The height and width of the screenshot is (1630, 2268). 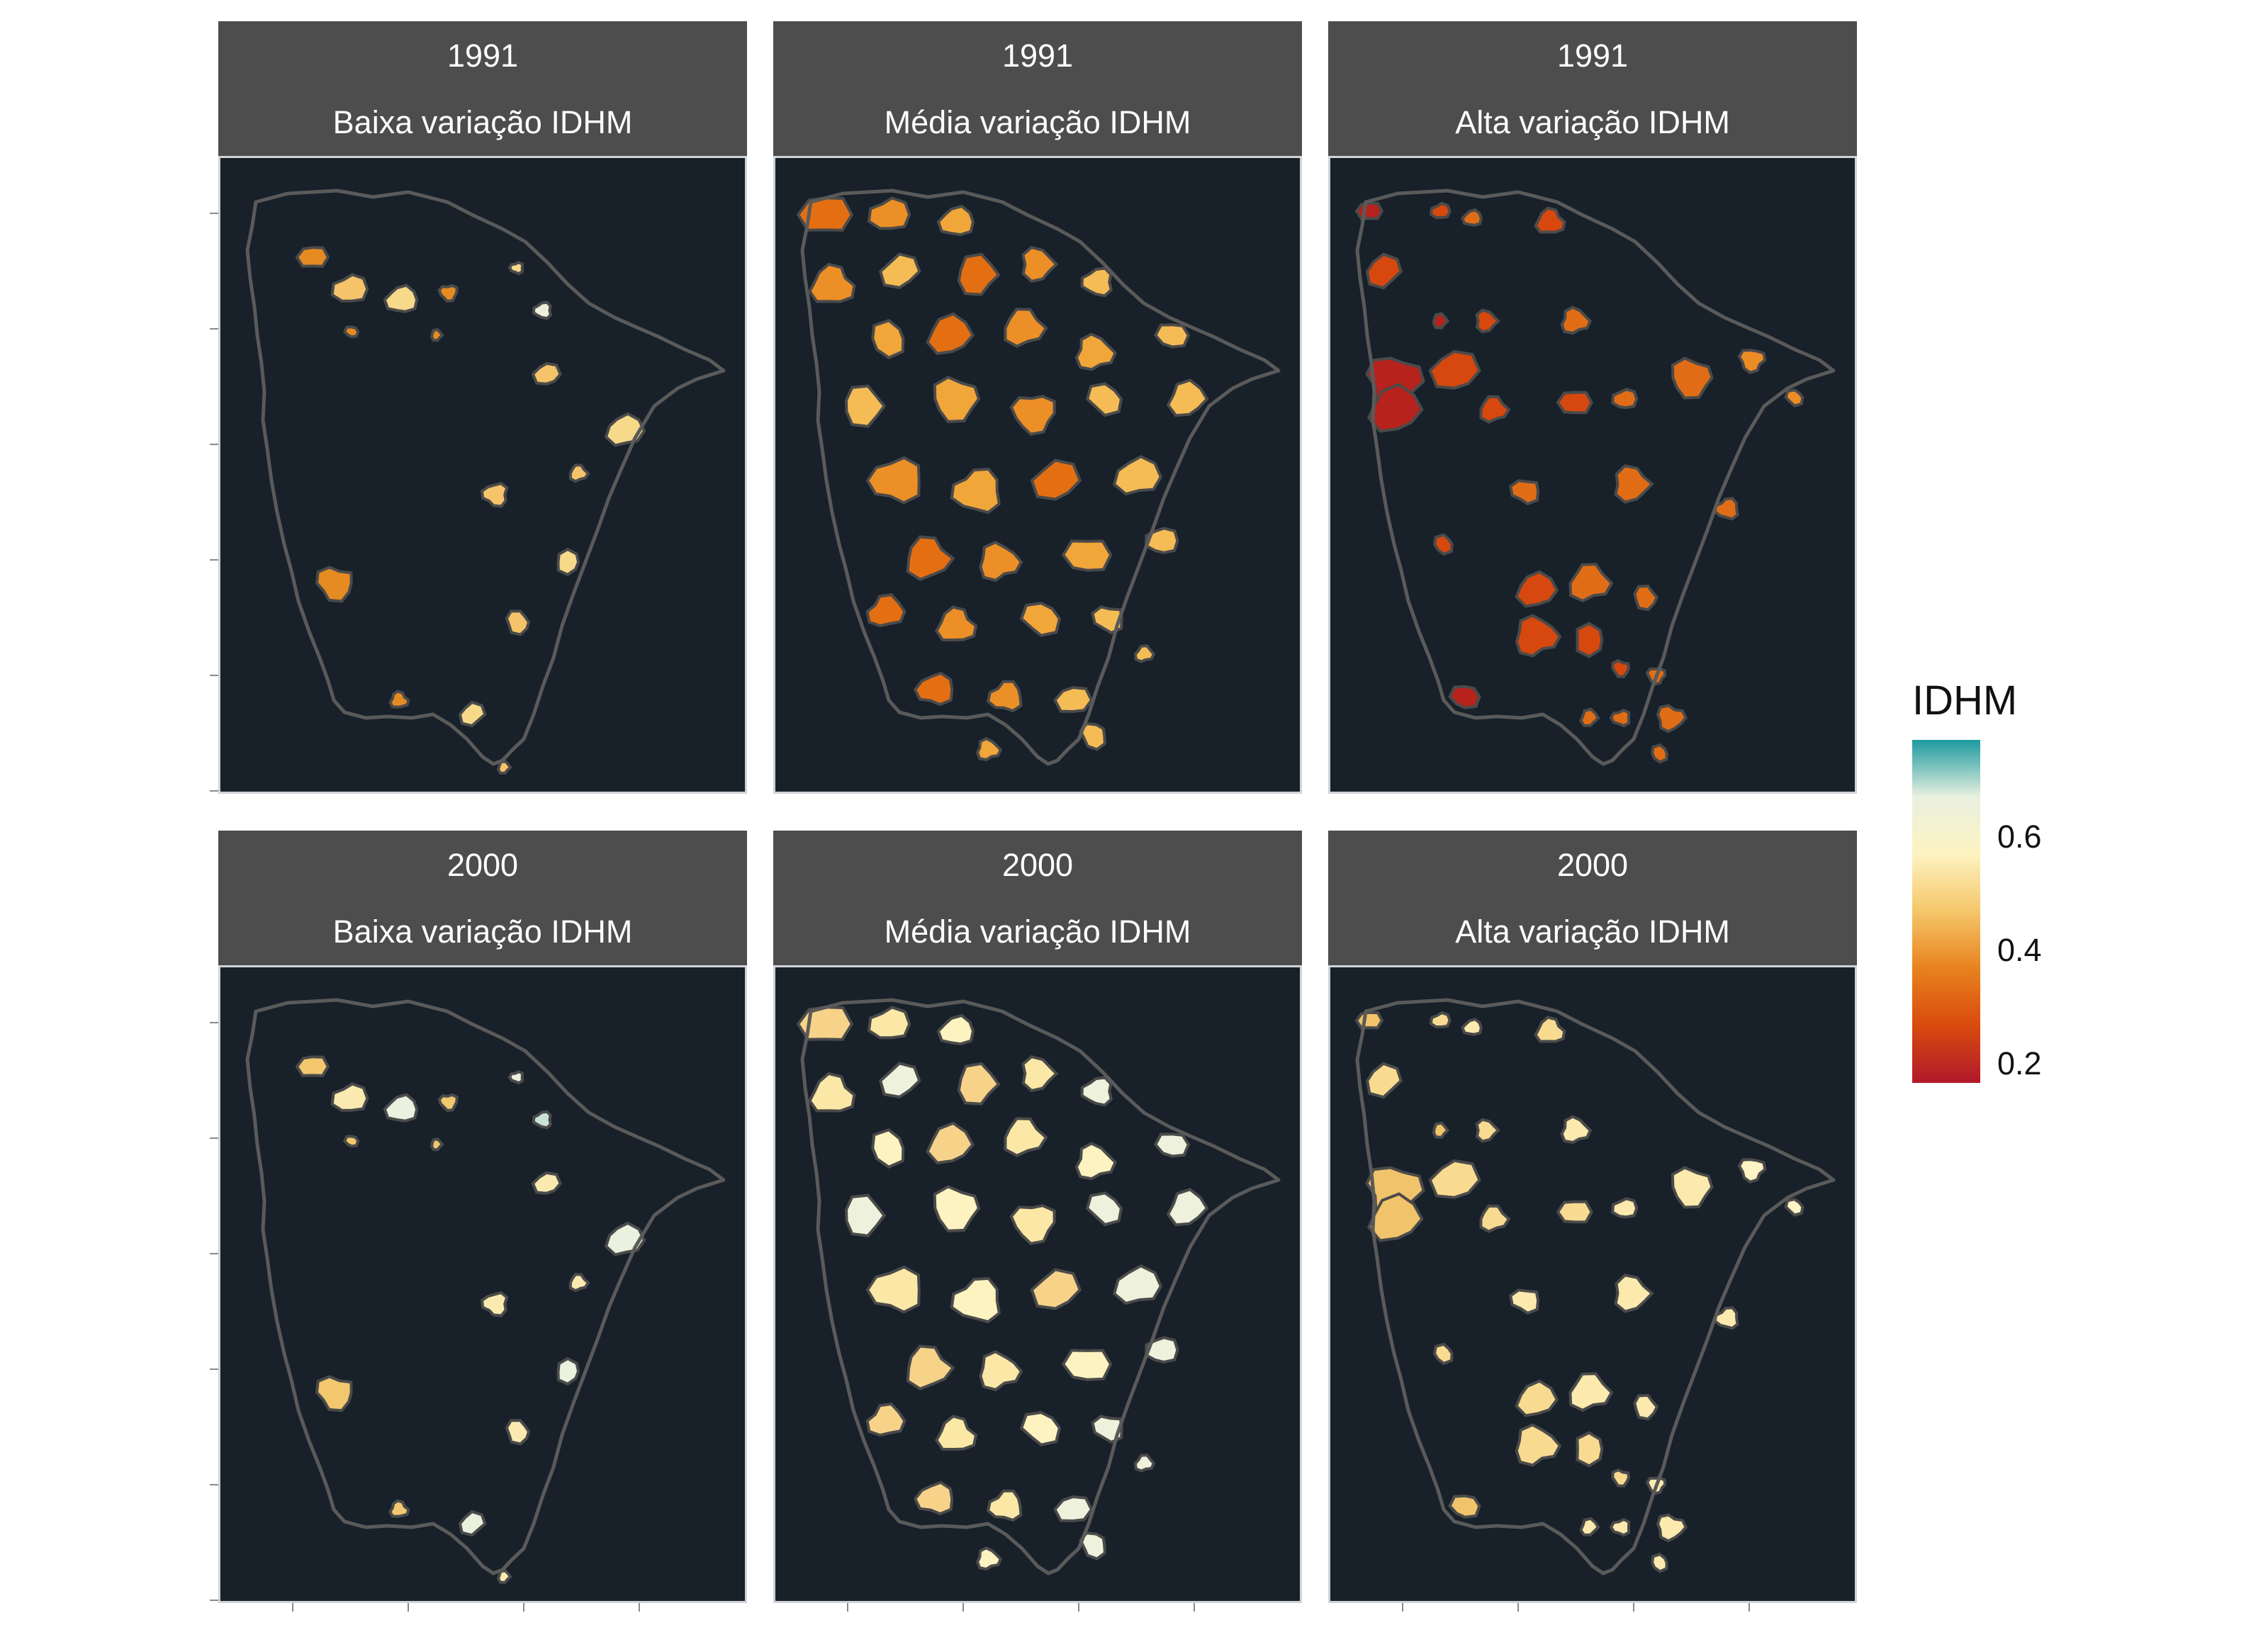 I want to click on panel-2000-media: 2000 Média variação IDHM, so click(x=1037, y=1217).